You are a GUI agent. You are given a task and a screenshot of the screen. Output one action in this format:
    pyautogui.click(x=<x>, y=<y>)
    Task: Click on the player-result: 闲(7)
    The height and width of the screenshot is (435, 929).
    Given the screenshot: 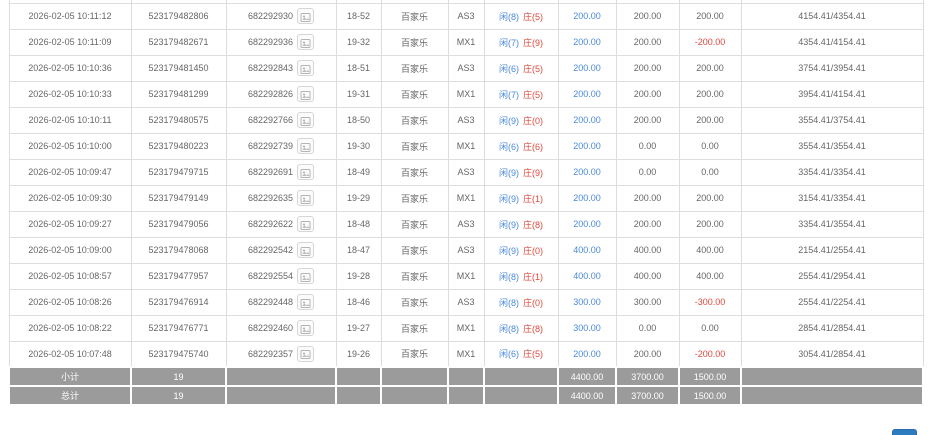 What is the action you would take?
    pyautogui.click(x=509, y=42)
    